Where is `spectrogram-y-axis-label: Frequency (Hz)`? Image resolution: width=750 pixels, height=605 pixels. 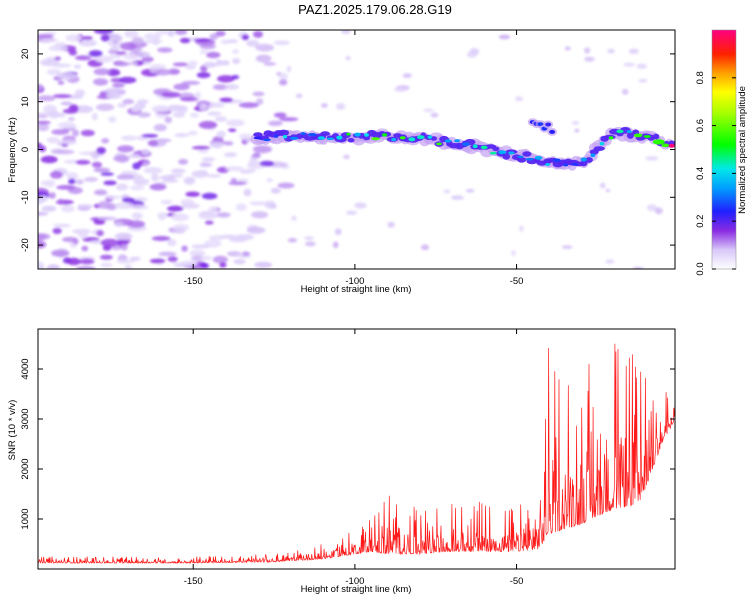
spectrogram-y-axis-label: Frequency (Hz) is located at coordinates (12, 149).